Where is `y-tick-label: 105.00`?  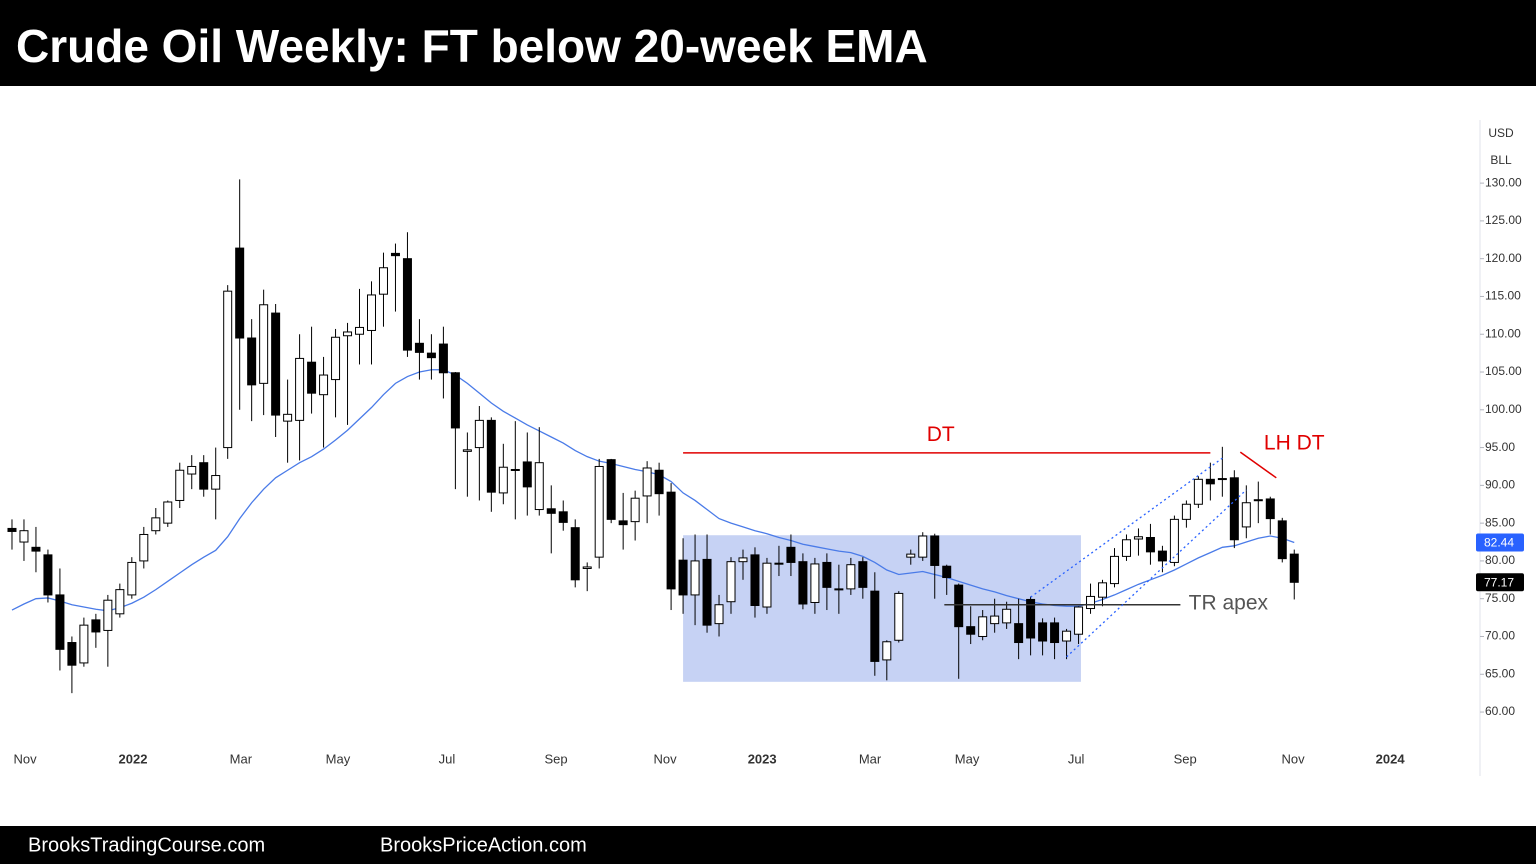 y-tick-label: 105.00 is located at coordinates (1503, 371).